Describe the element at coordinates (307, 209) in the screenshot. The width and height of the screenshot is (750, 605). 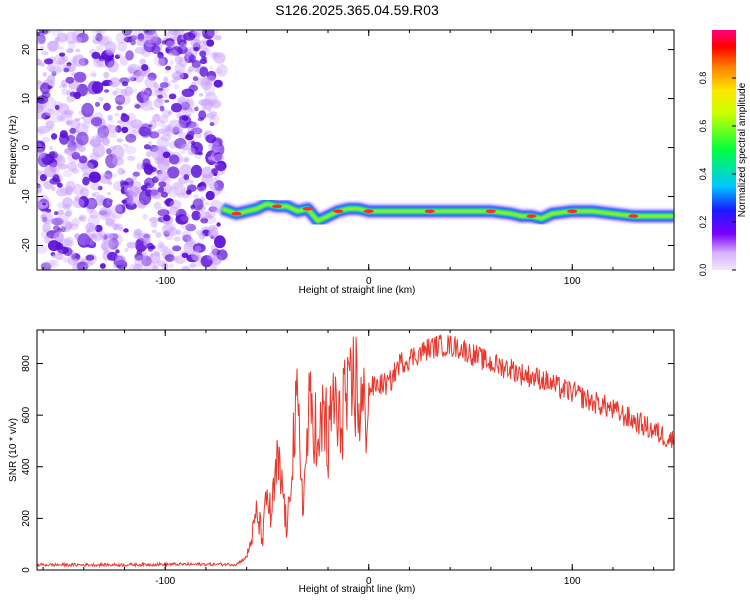
I see `track-peak` at that location.